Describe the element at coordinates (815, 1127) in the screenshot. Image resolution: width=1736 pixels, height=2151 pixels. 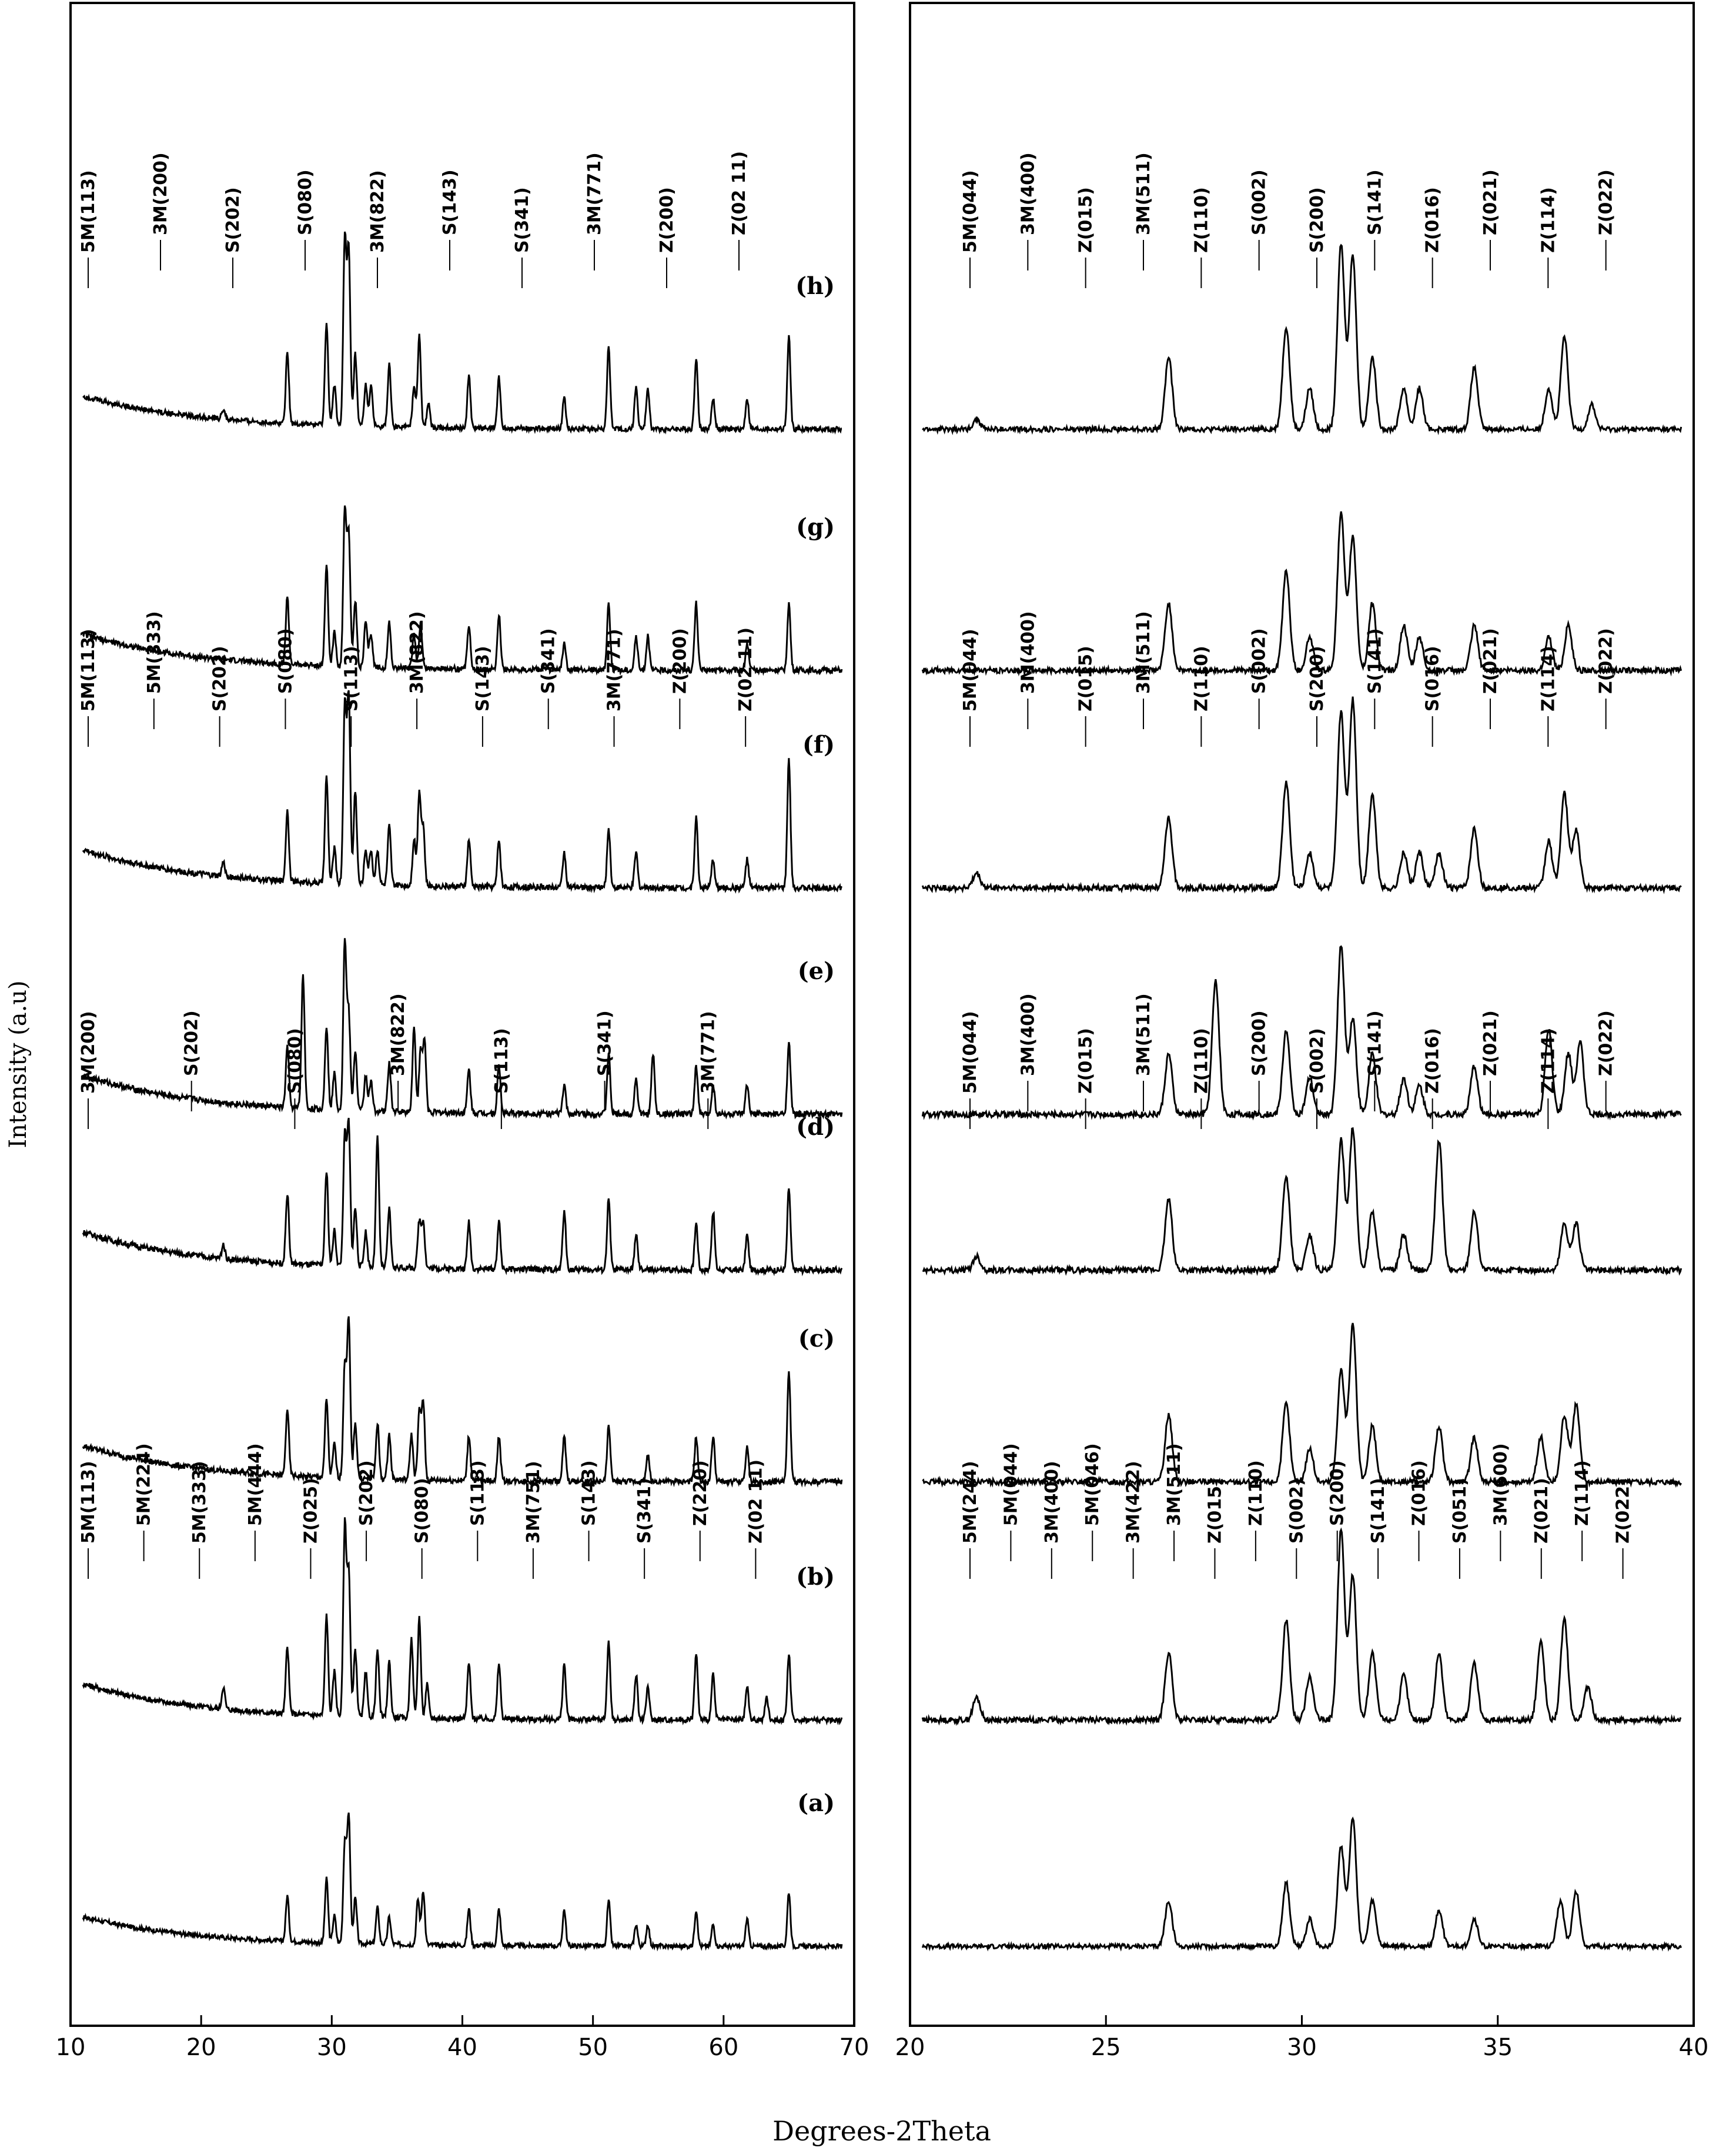
I see `pattern-label: (d)` at that location.